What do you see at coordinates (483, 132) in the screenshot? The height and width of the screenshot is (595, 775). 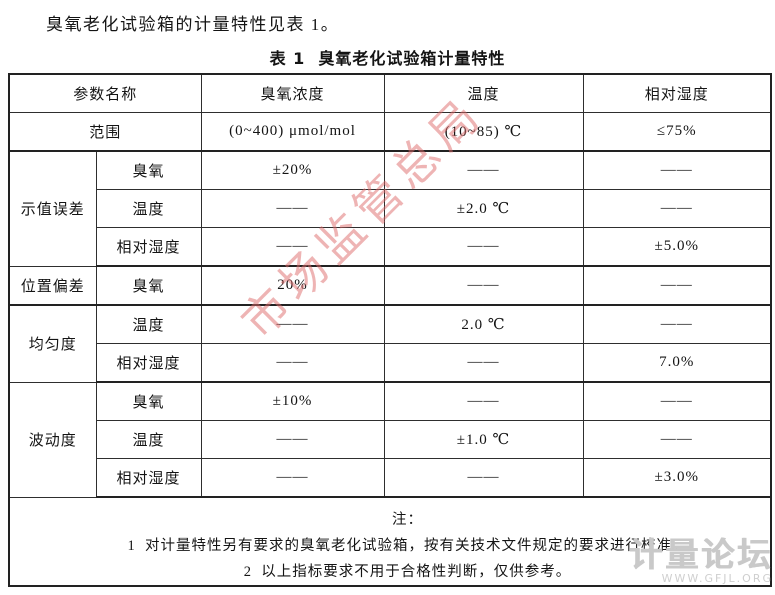 I see `range-temperature-value: (10~85) ℃` at bounding box center [483, 132].